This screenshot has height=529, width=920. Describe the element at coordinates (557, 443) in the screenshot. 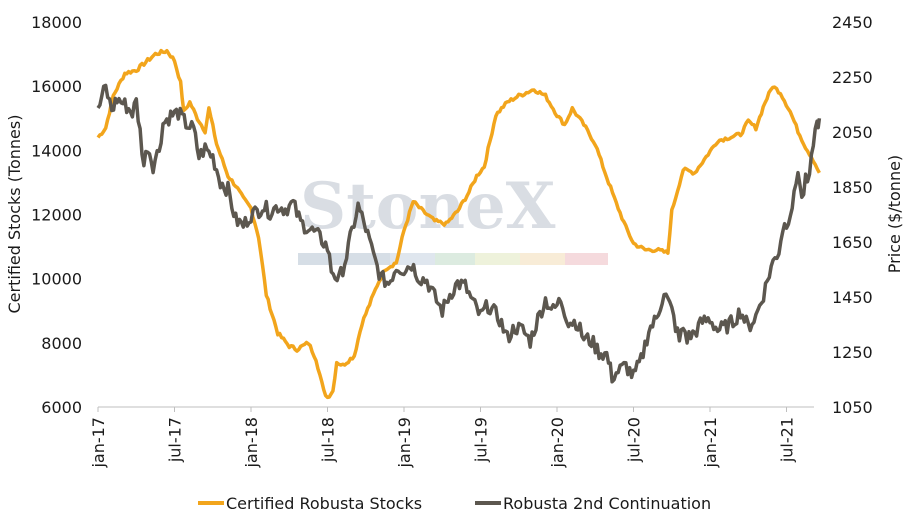

I see `x-tick-label: jan-20` at that location.